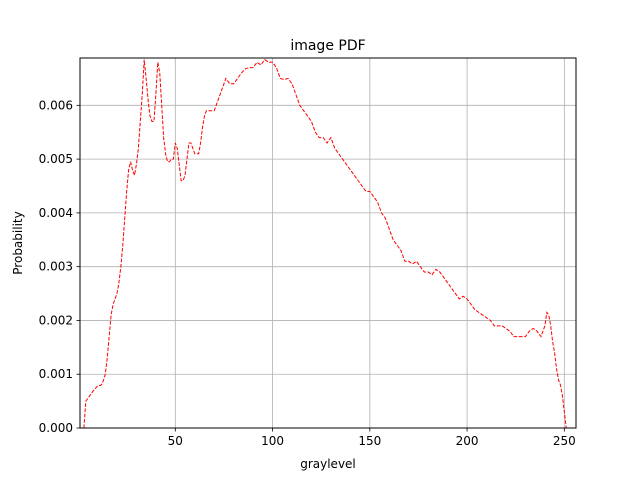 This screenshot has height=480, width=640. What do you see at coordinates (272, 441) in the screenshot?
I see `x-tick-label: 100` at bounding box center [272, 441].